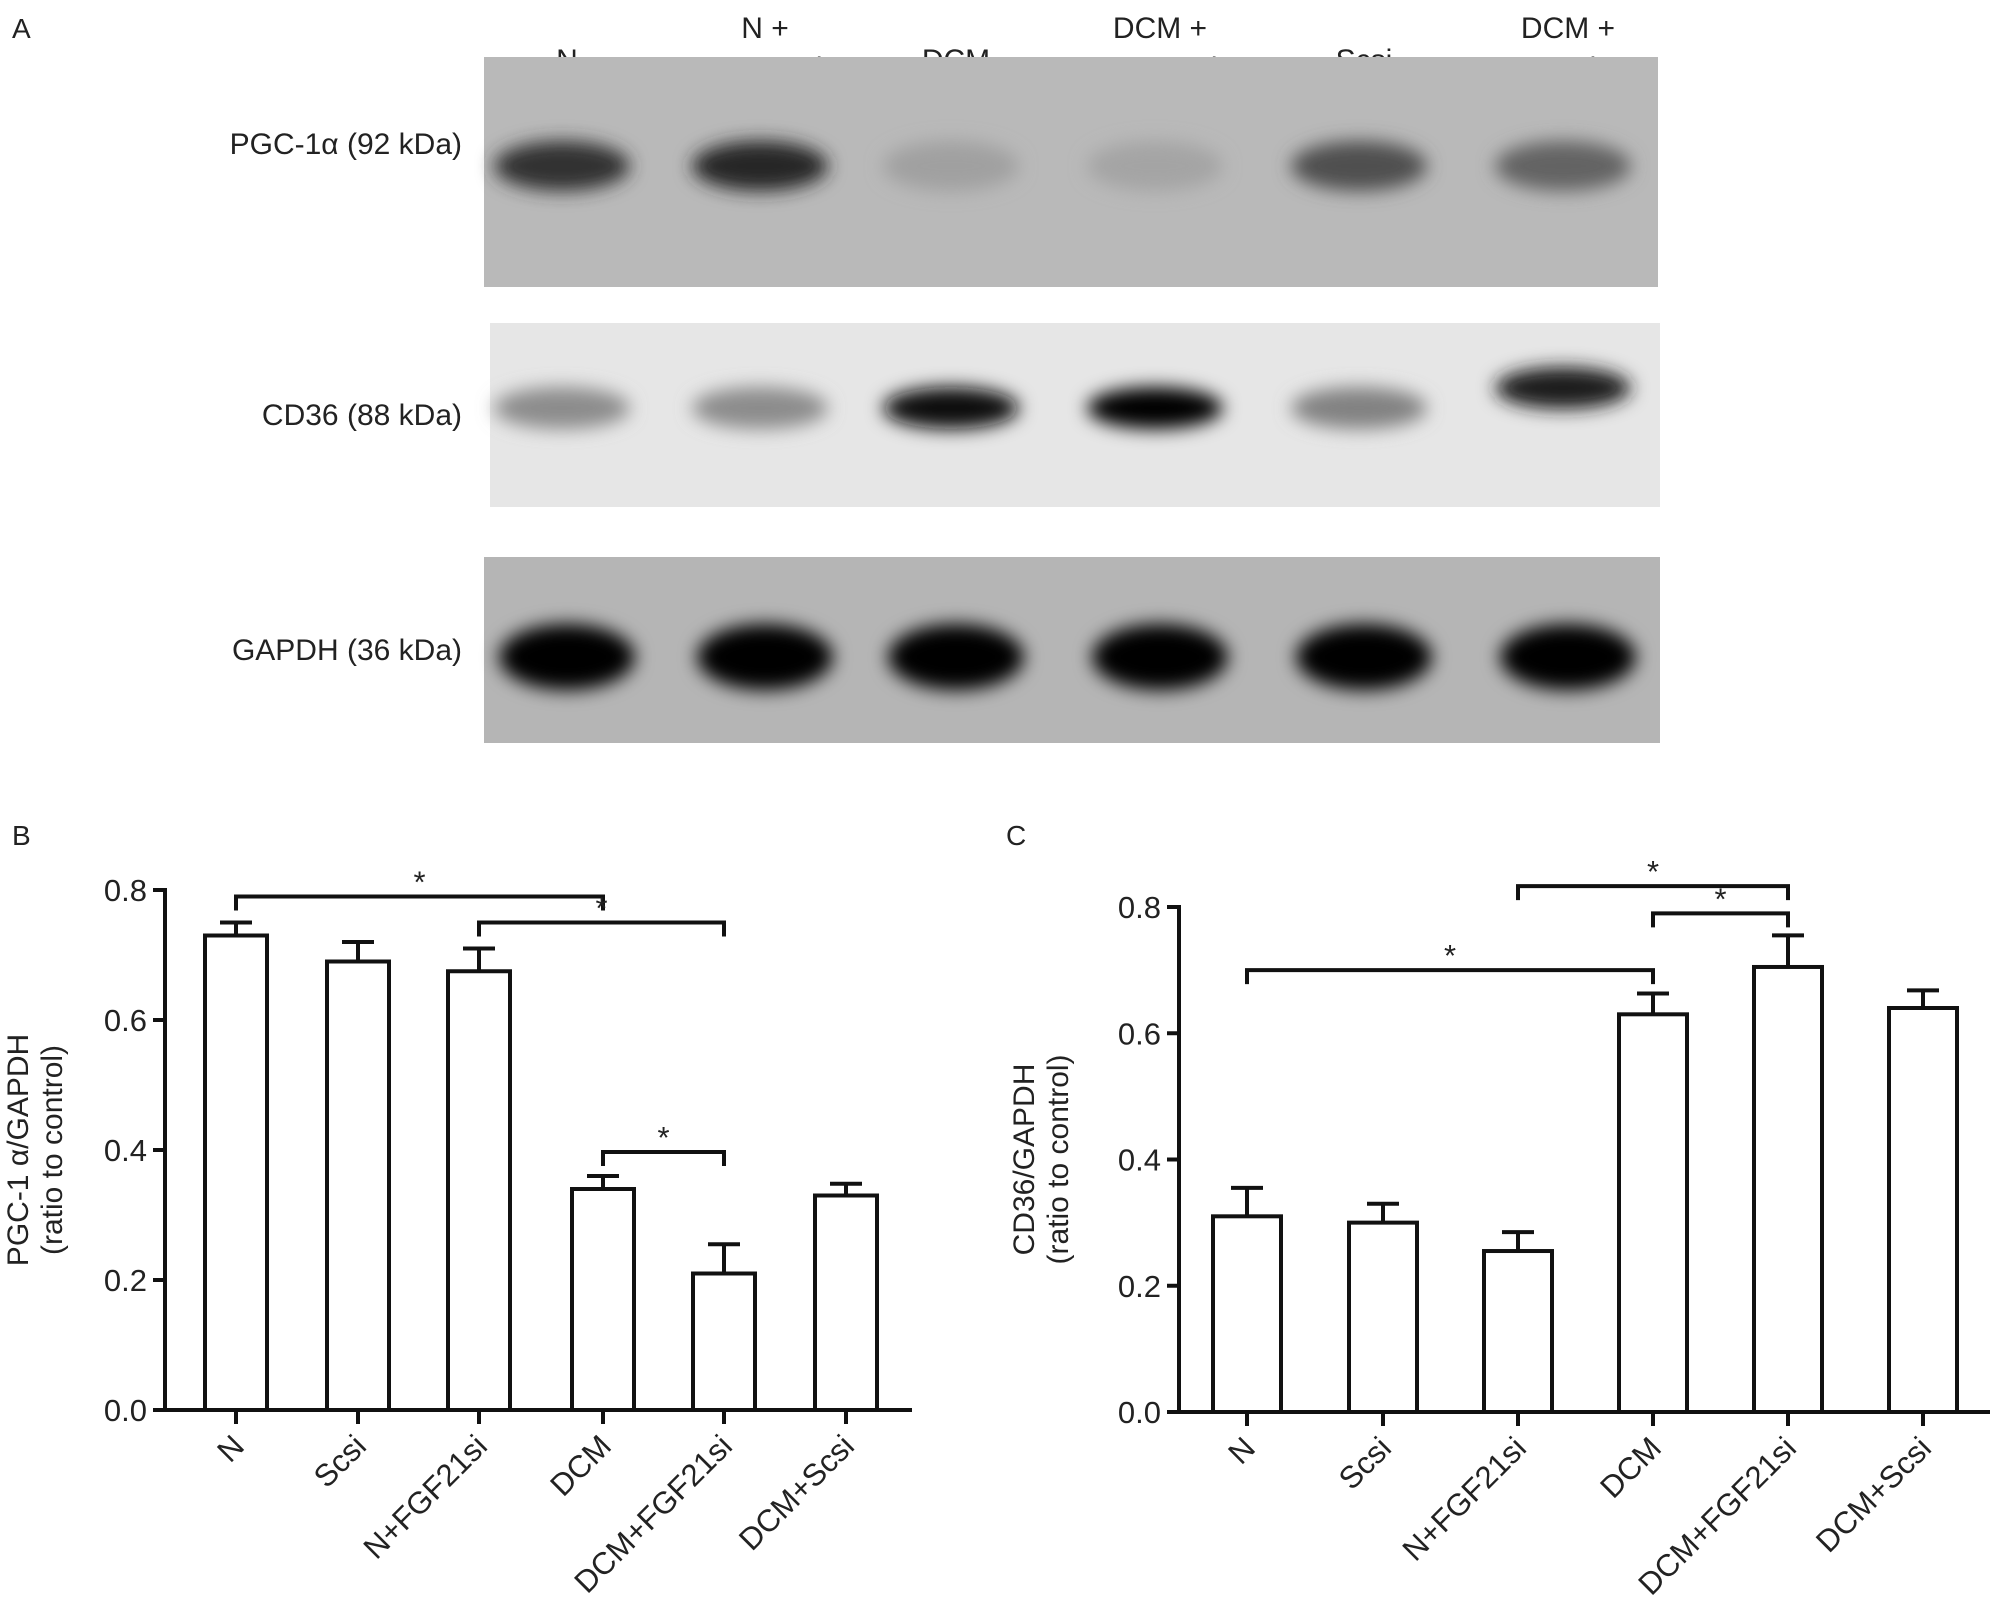  Describe the element at coordinates (347, 650) in the screenshot. I see `blot-row-label: GAPDH (36 kDa)` at that location.